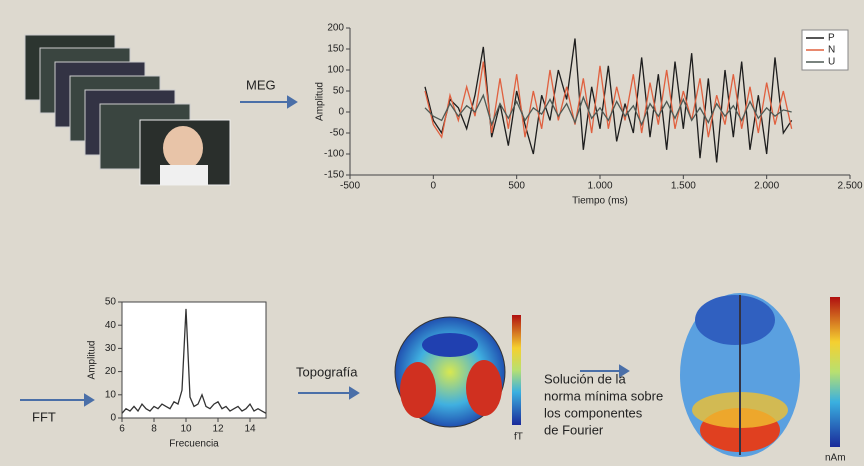  Describe the element at coordinates (350, 186) in the screenshot. I see `x-tick-label: -500` at that location.